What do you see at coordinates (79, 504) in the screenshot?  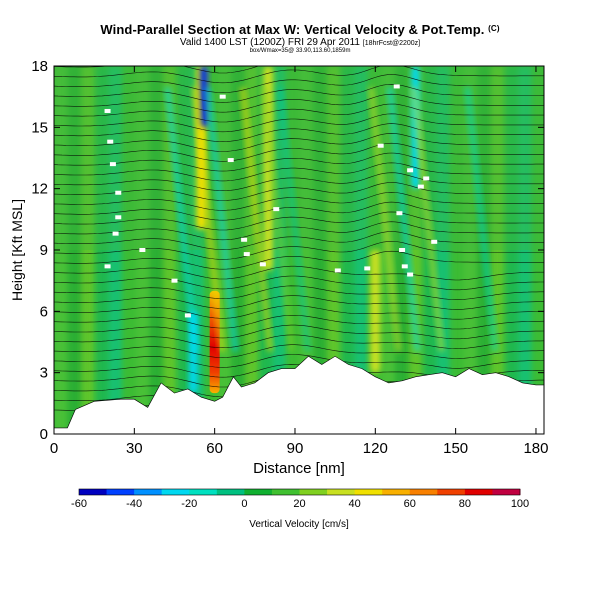 I see `colorbar-tick-label: -60` at bounding box center [79, 504].